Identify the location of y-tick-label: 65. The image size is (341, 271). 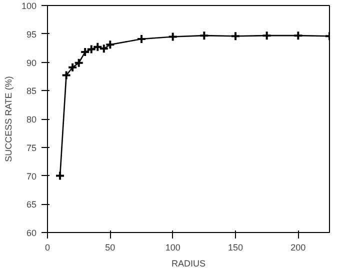
(31, 205).